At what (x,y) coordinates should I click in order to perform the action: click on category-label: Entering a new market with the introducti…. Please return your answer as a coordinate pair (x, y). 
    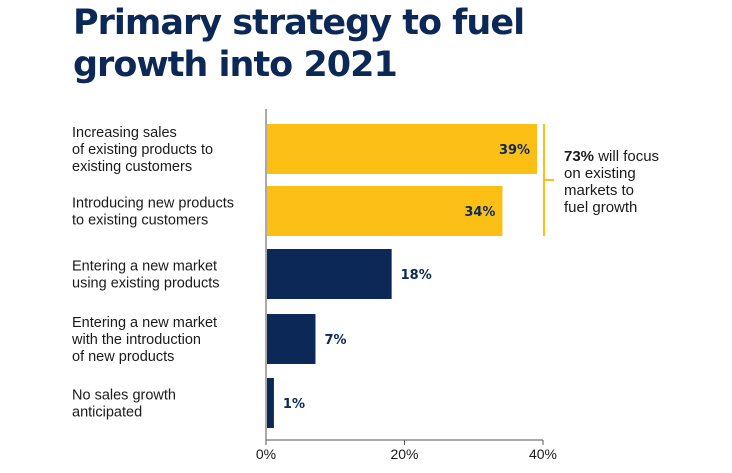
    Looking at the image, I should click on (144, 340).